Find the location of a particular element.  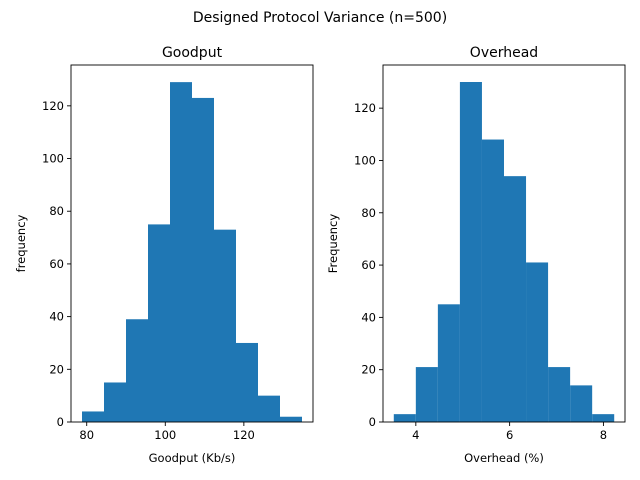

goodput-xlabel: Goodput (Kb/s) is located at coordinates (192, 458).